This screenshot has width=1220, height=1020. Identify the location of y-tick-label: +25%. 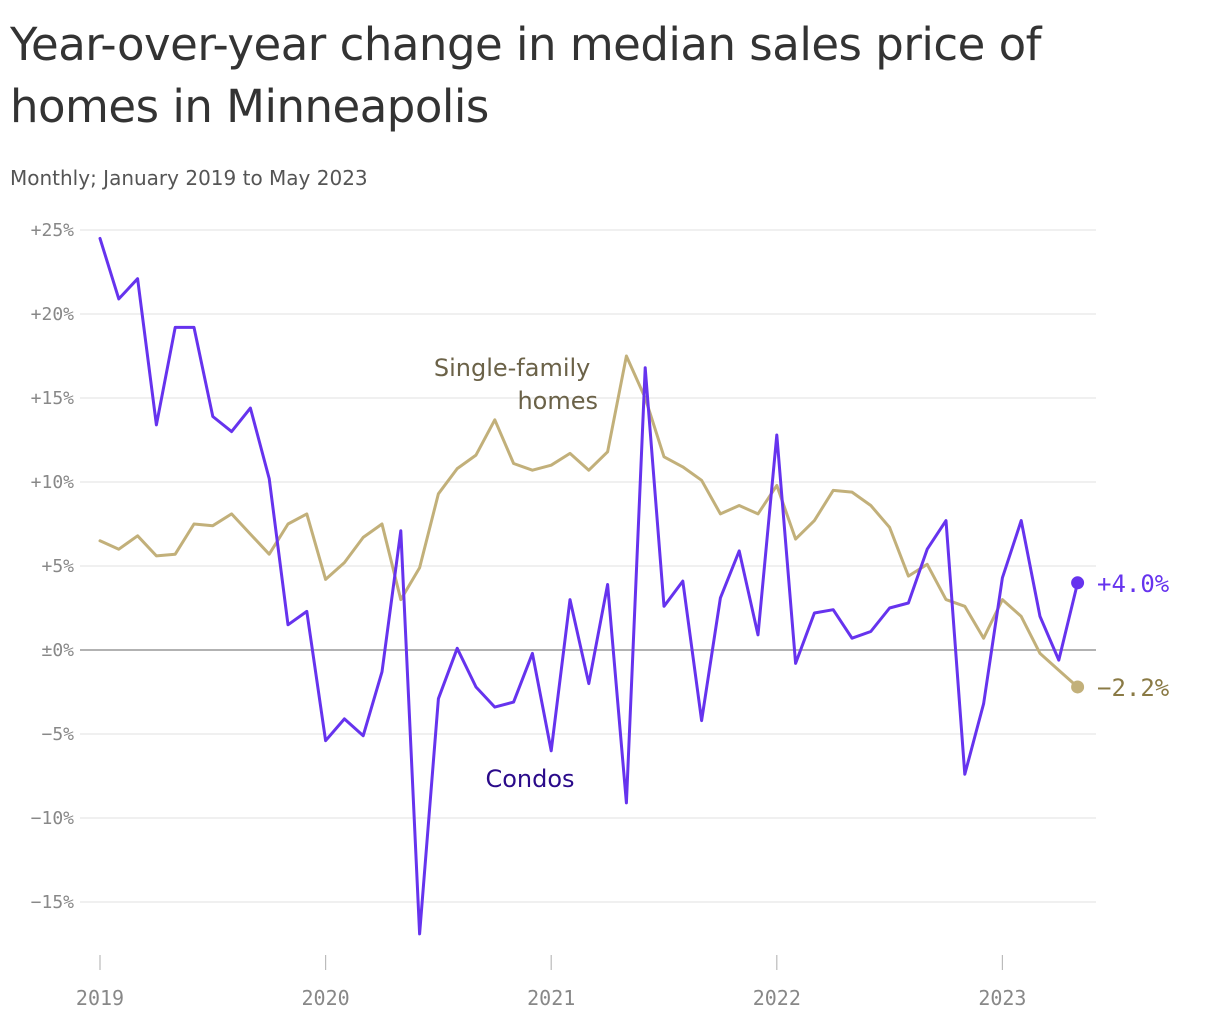
(53, 230).